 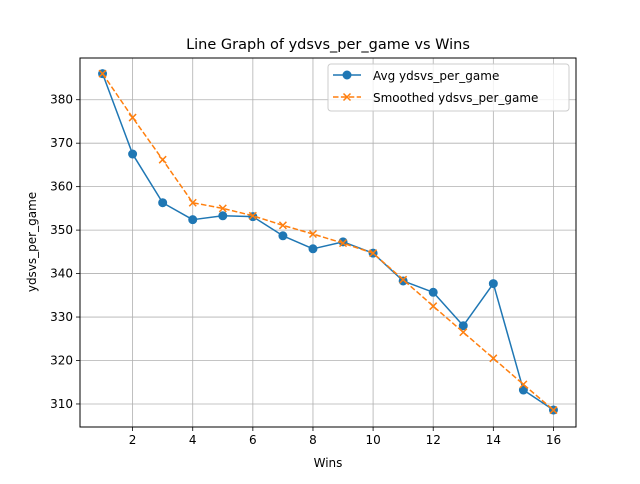 What do you see at coordinates (436, 76) in the screenshot?
I see `legend-label-avg: Avg ydsvs_per_game` at bounding box center [436, 76].